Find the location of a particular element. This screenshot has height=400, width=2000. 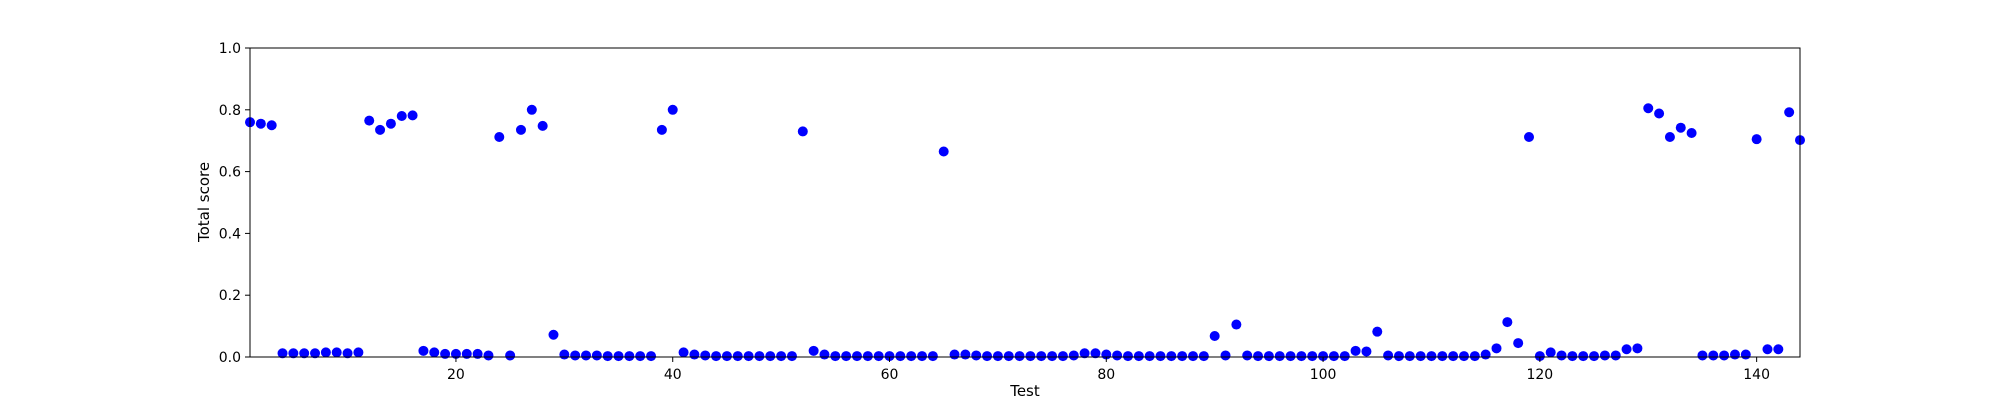

x-tick-label: 60 is located at coordinates (890, 375).